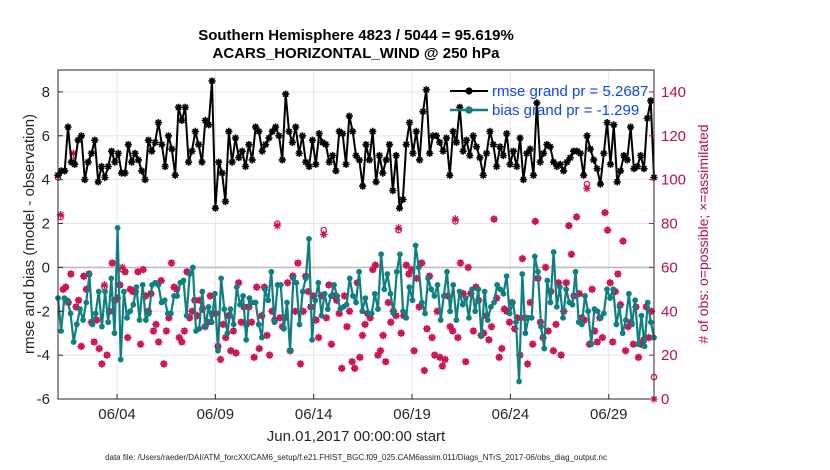 The image size is (830, 470). Describe the element at coordinates (469, 91) in the screenshot. I see `legend-rmse-marker` at that location.